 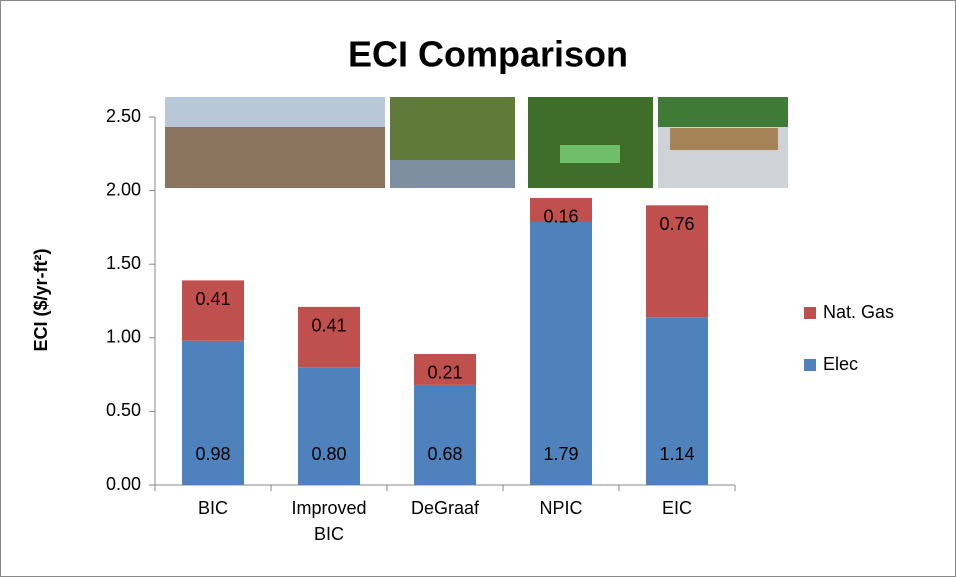 What do you see at coordinates (41, 299) in the screenshot?
I see `y-axis-label: ECI ($/yr-ft²)` at bounding box center [41, 299].